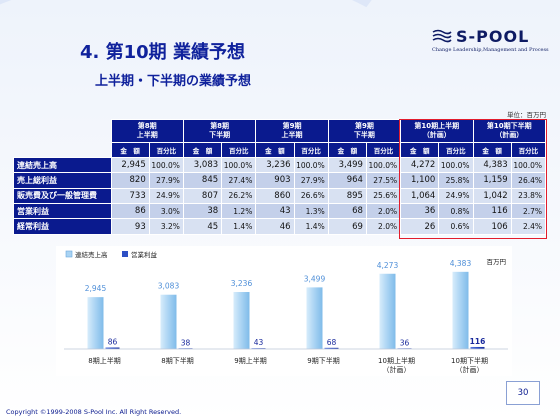 The height and width of the screenshot is (420, 560). I want to click on amount-cell: 820, so click(130, 180).